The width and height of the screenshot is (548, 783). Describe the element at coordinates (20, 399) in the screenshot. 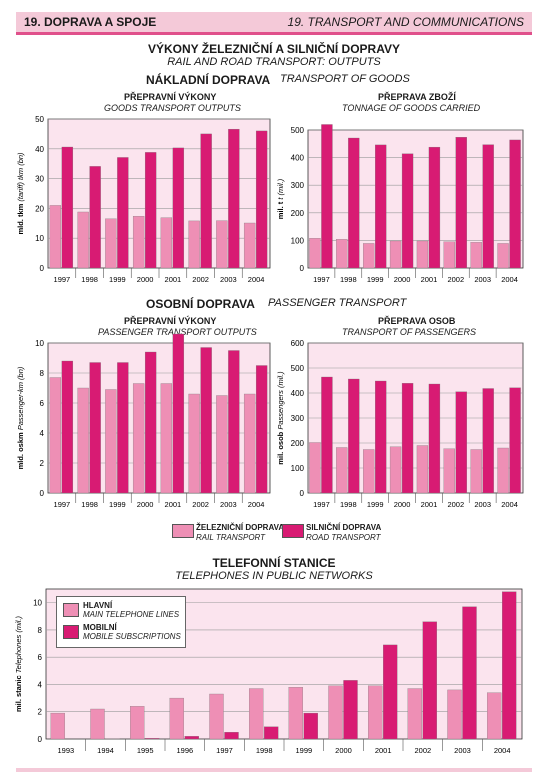

I see `y-axis-label-en: Passenger-km (bn)` at that location.